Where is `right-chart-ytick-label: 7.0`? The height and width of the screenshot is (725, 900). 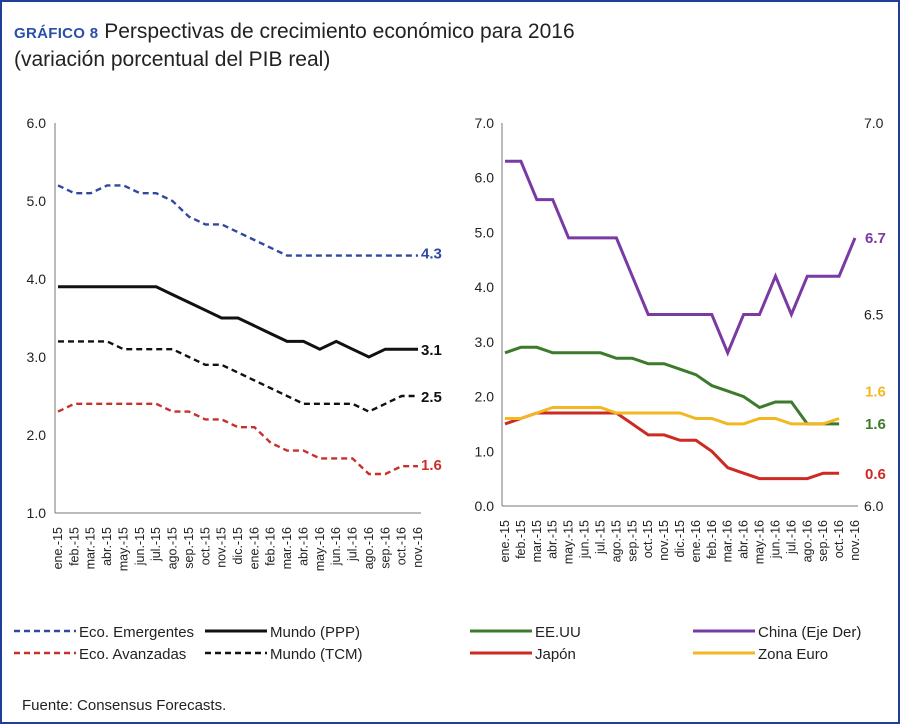 right-chart-ytick-label: 7.0 is located at coordinates (485, 123).